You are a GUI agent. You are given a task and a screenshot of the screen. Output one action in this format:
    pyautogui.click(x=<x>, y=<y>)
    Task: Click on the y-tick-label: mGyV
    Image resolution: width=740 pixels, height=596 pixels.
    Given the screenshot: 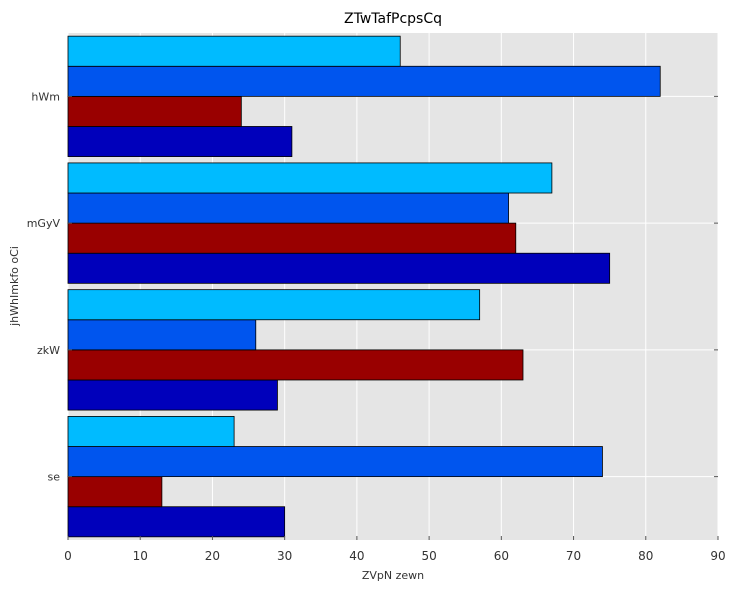 What is the action you would take?
    pyautogui.click(x=44, y=223)
    